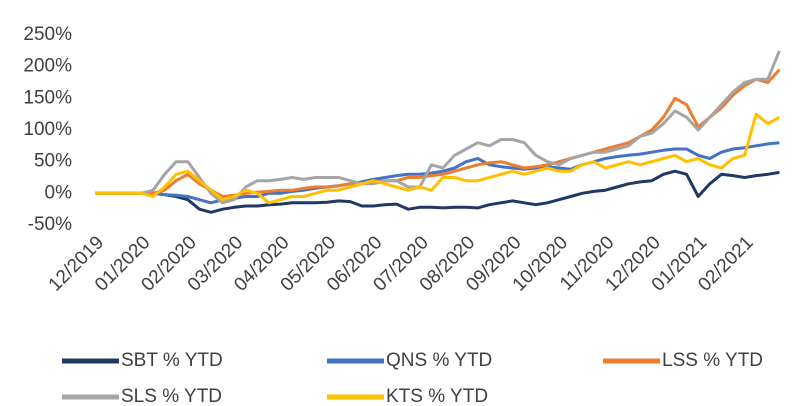 The width and height of the screenshot is (794, 406). I want to click on y-tick-label: 50%, so click(53, 161).